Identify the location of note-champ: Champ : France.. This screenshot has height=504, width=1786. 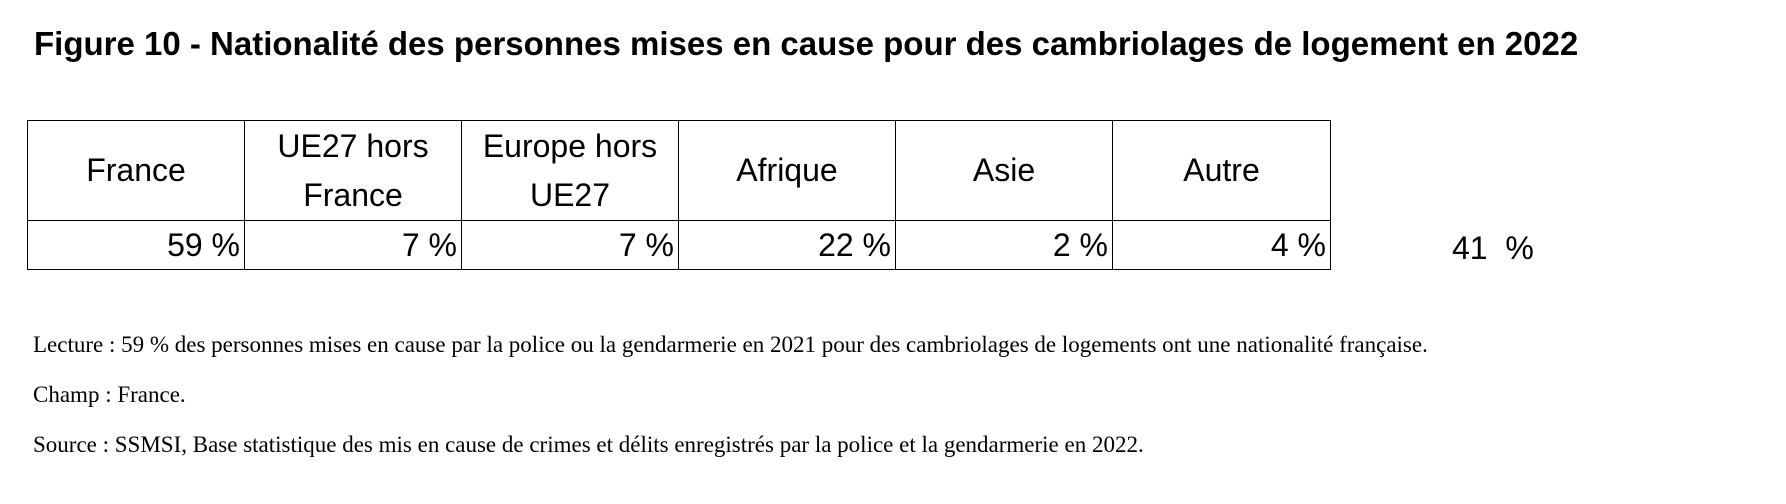
(109, 394).